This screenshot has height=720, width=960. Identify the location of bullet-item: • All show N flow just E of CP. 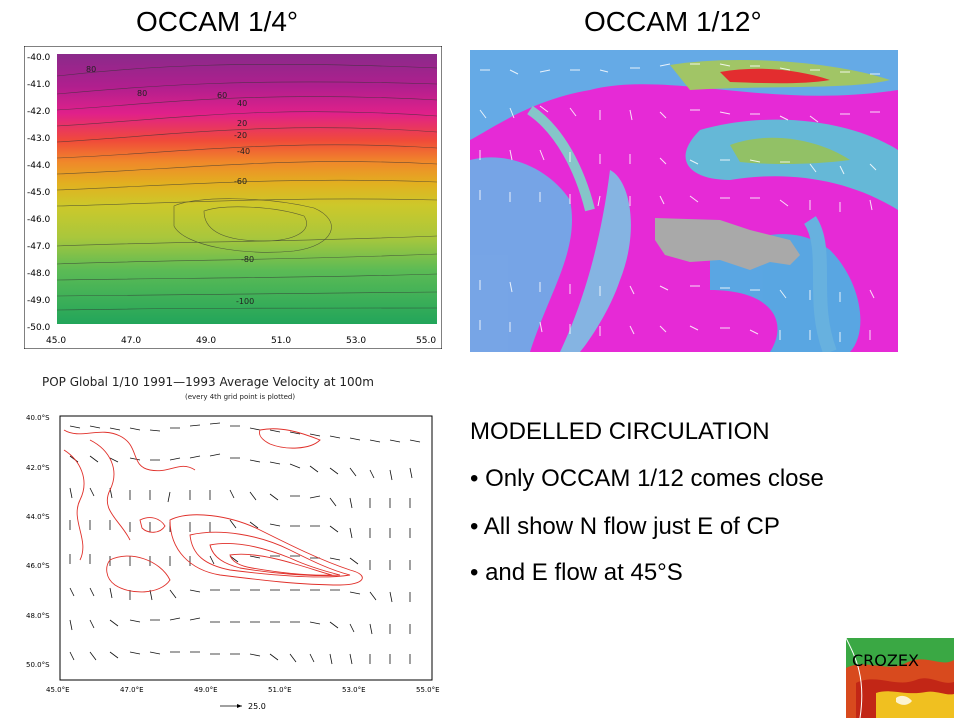
(625, 526).